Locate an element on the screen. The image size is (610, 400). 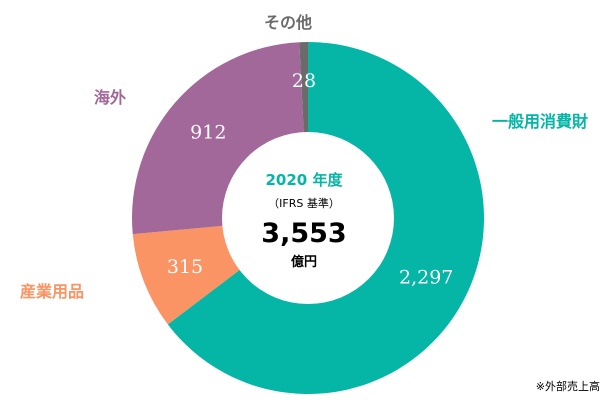
segment-value-label-2: 315 is located at coordinates (185, 267).